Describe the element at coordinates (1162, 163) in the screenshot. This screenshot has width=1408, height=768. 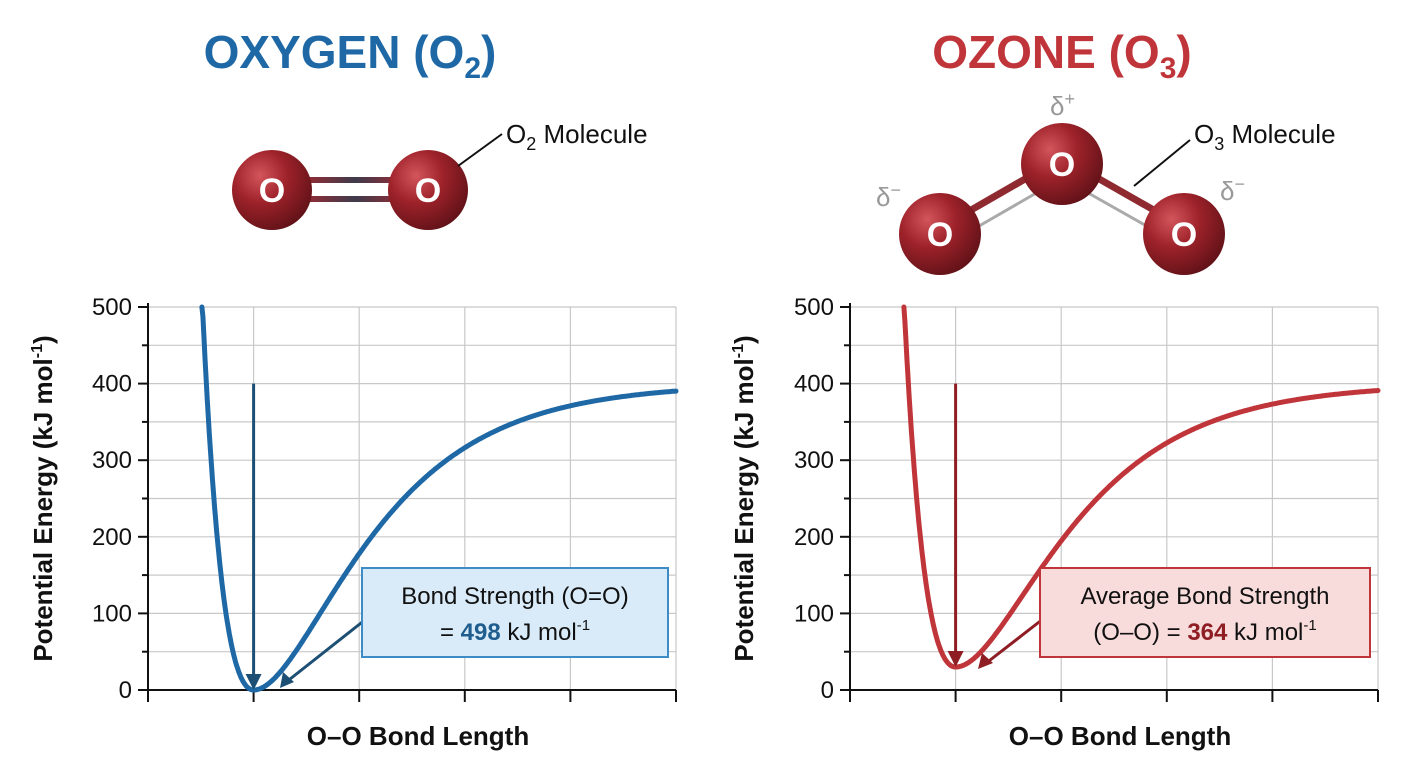
I see `o3-label-leader` at that location.